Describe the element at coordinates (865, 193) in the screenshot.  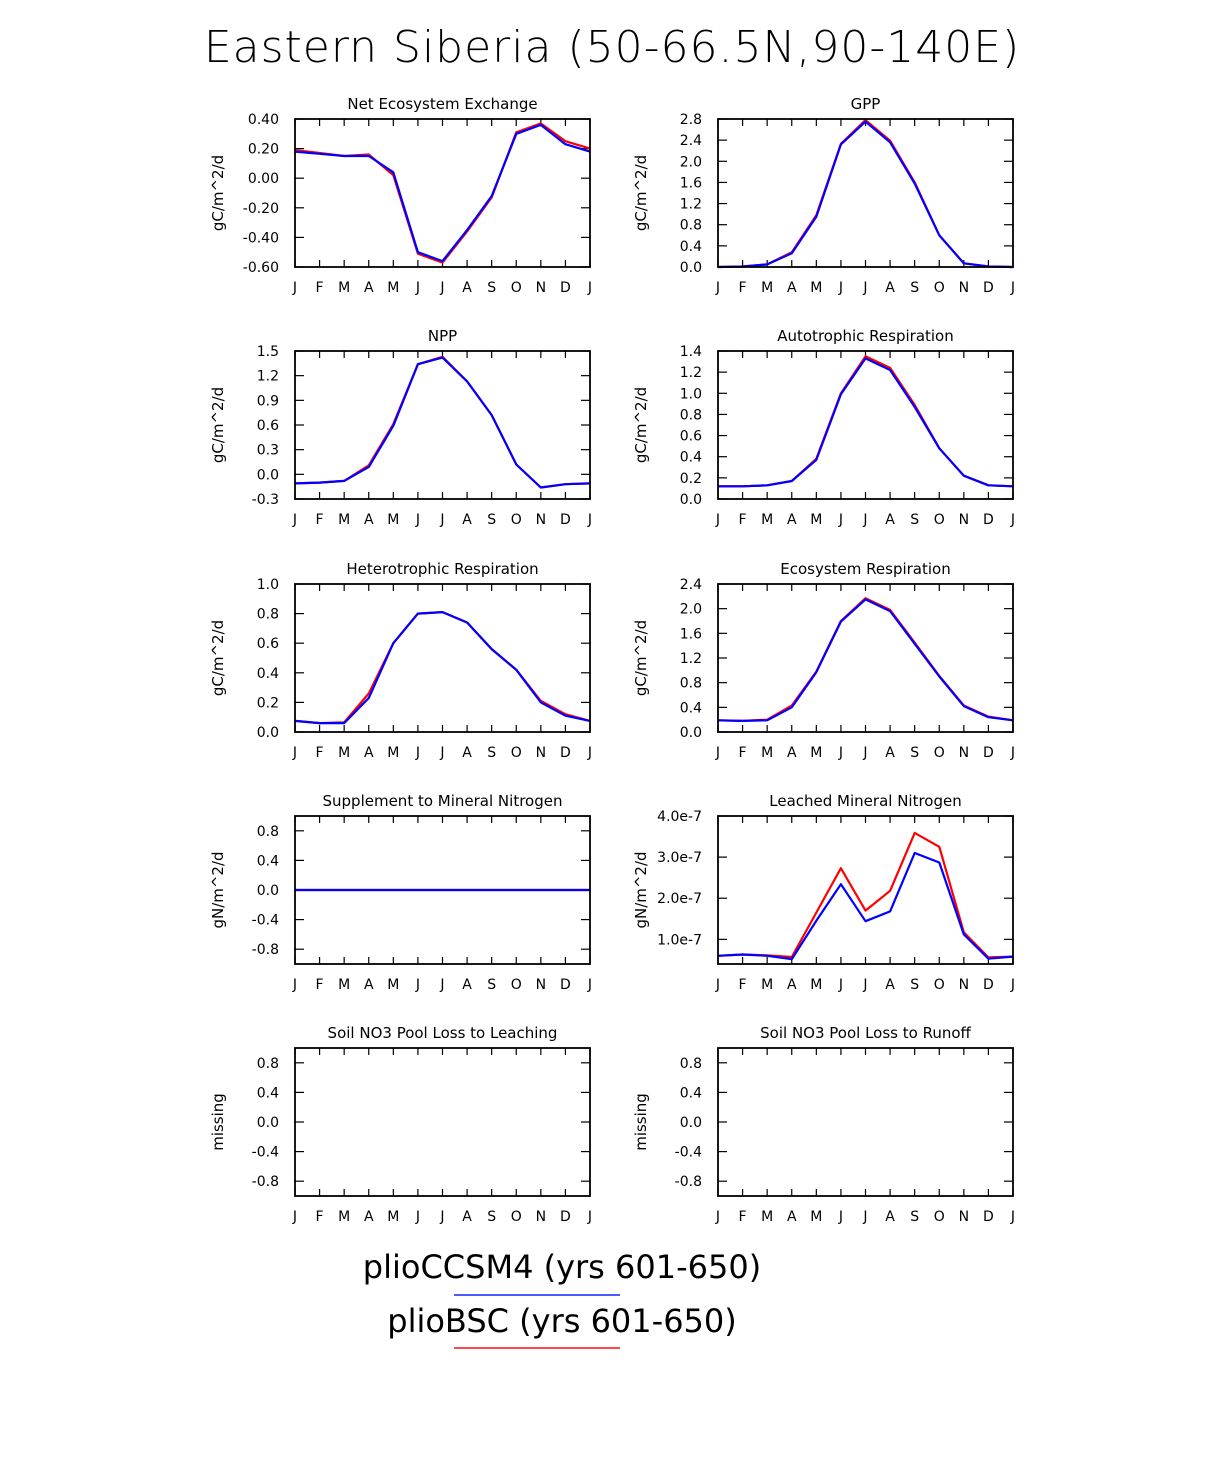
I see `plot-frame` at that location.